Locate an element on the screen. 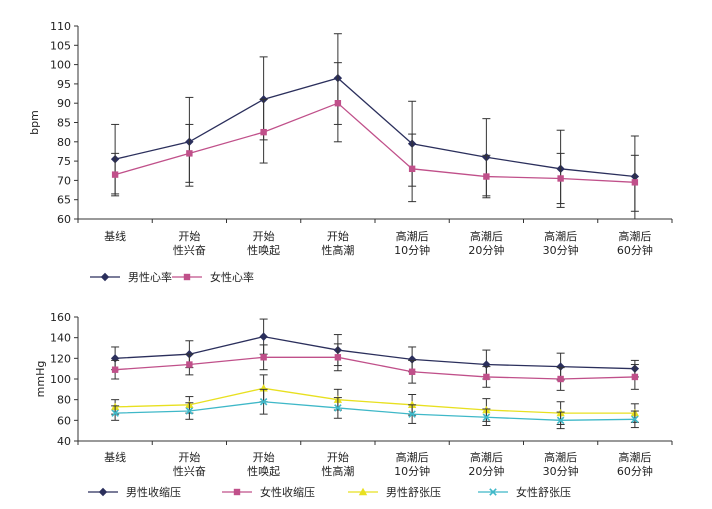 The width and height of the screenshot is (712, 509). legend-item: 女性收缩压 is located at coordinates (268, 492).